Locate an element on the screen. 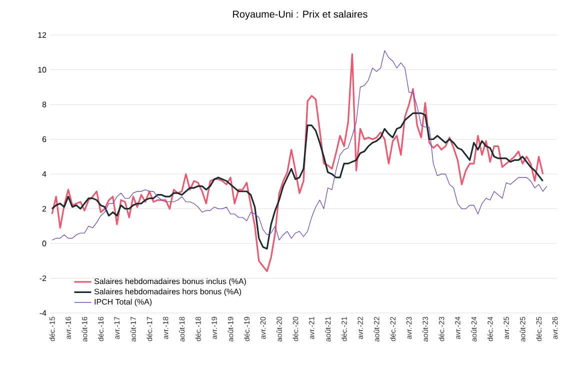 This screenshot has height=365, width=577. chart-title: Royaume-Uni : Prix et salaires is located at coordinates (300, 15).